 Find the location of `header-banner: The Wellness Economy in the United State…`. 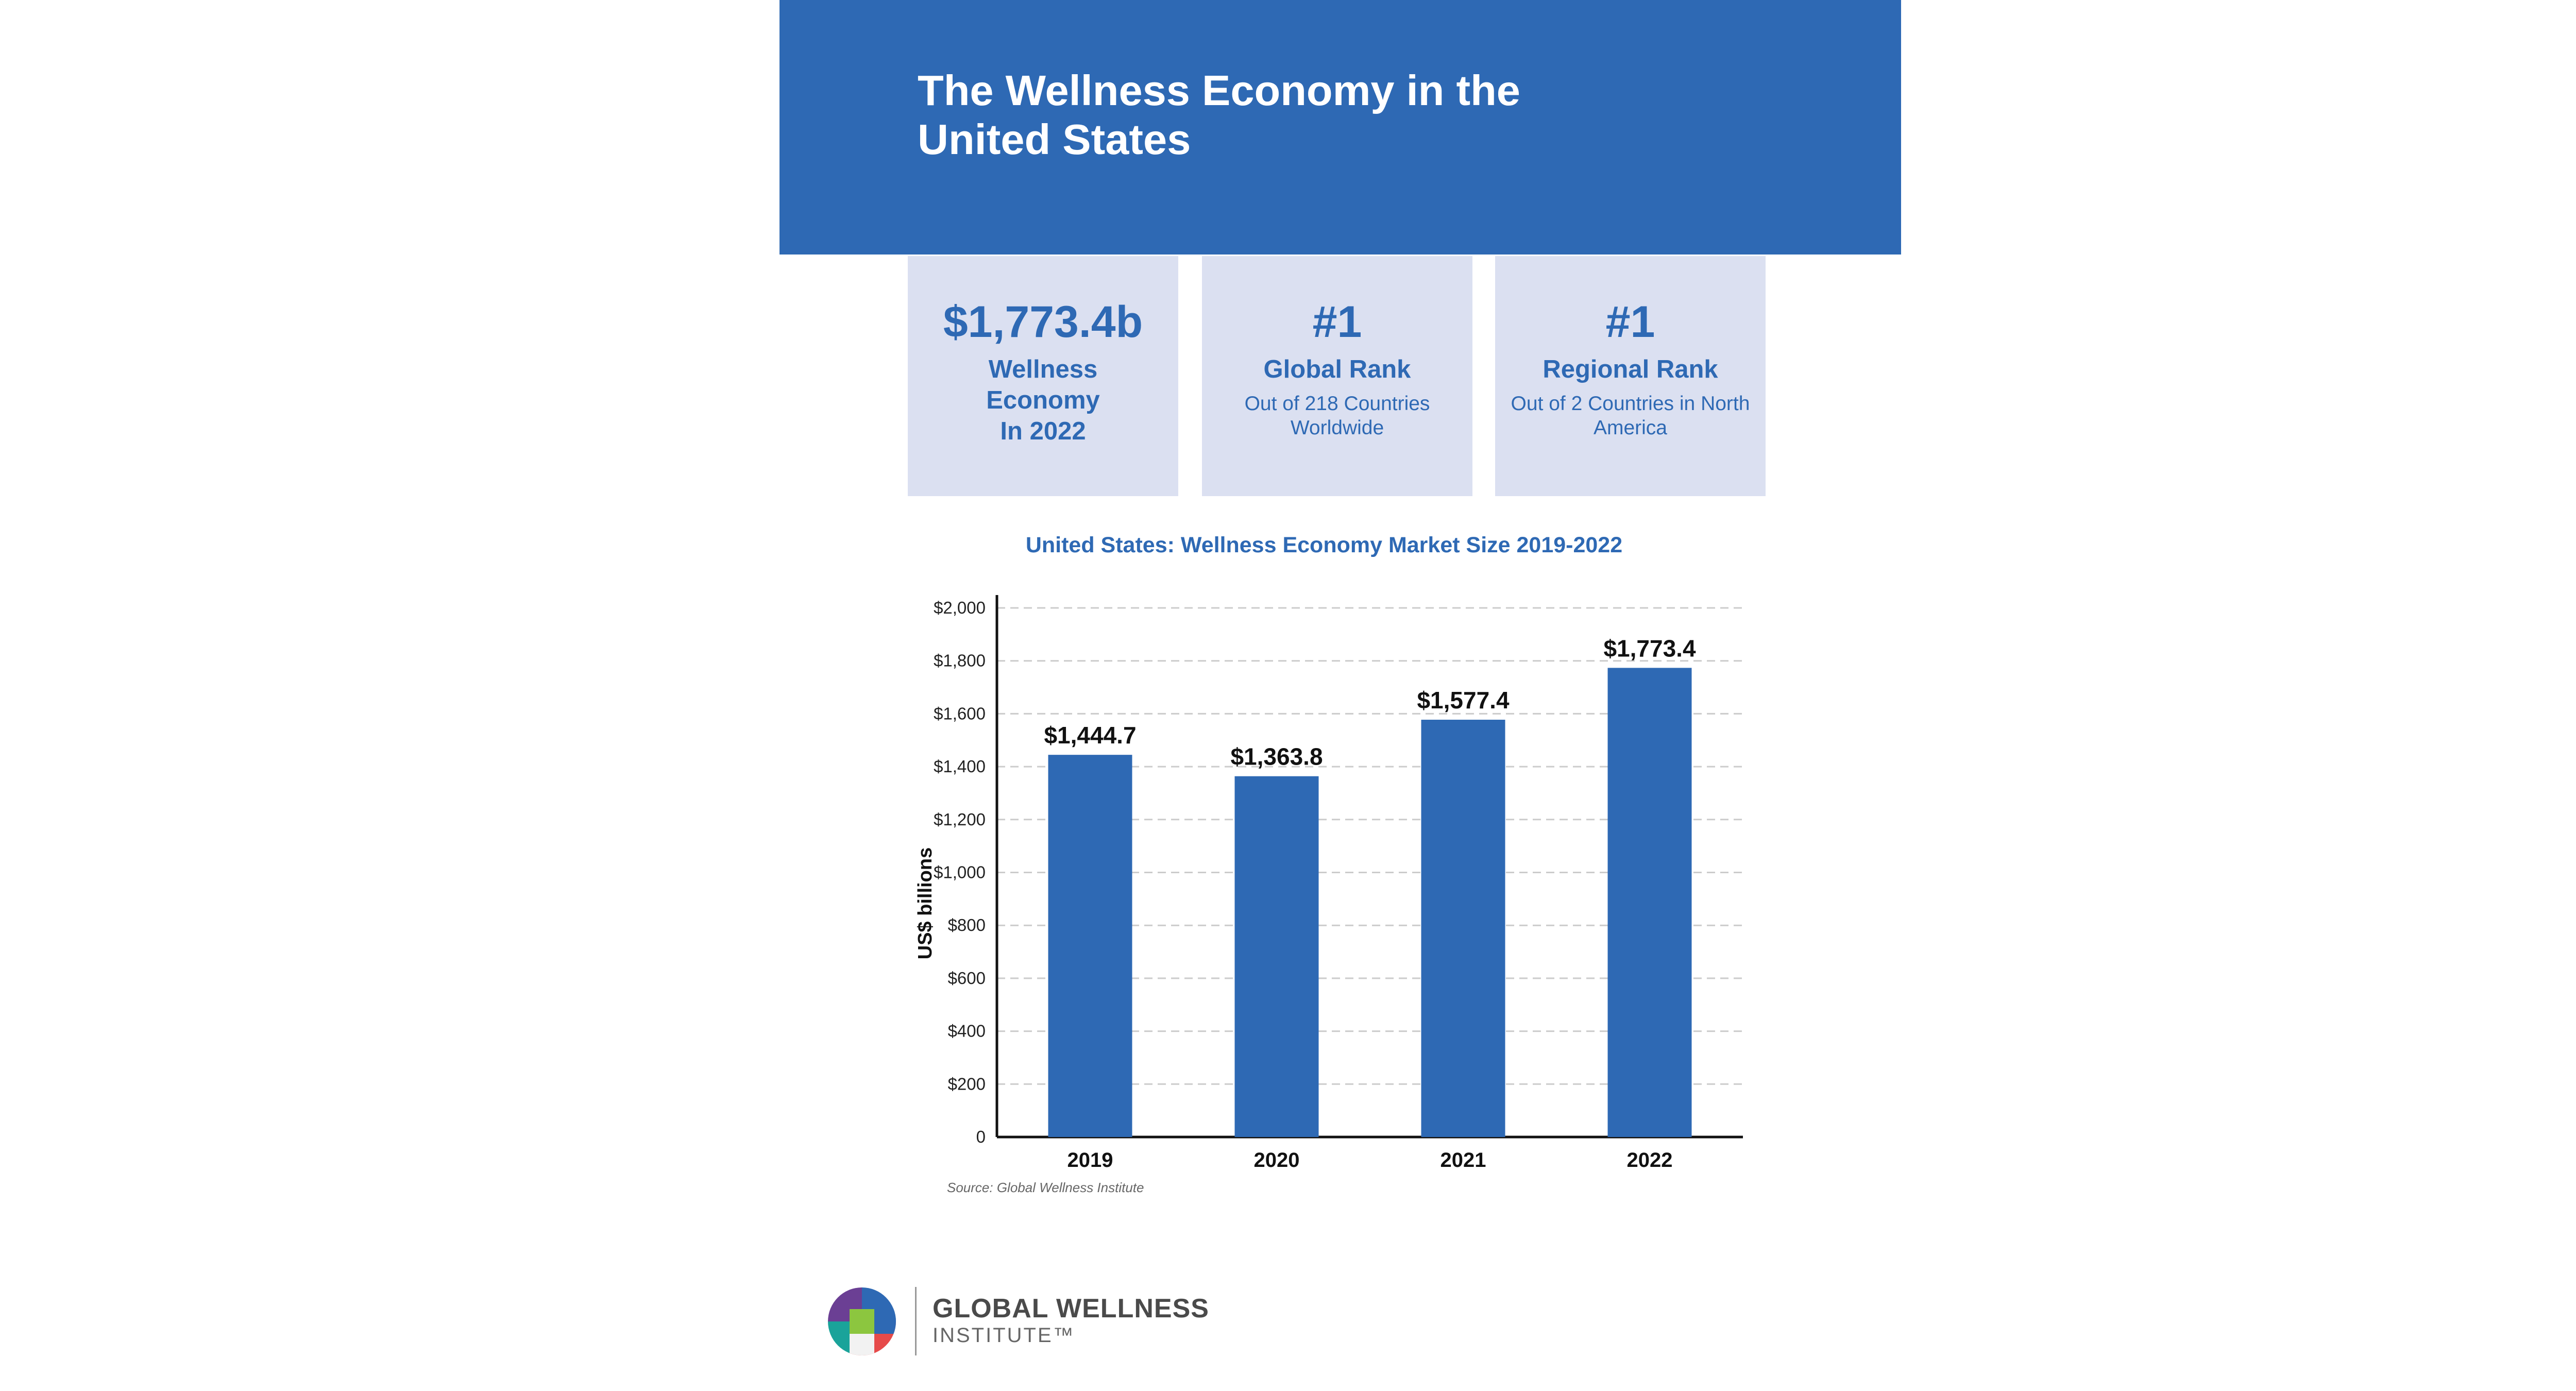

header-banner: The Wellness Economy in the United State… is located at coordinates (1340, 127).